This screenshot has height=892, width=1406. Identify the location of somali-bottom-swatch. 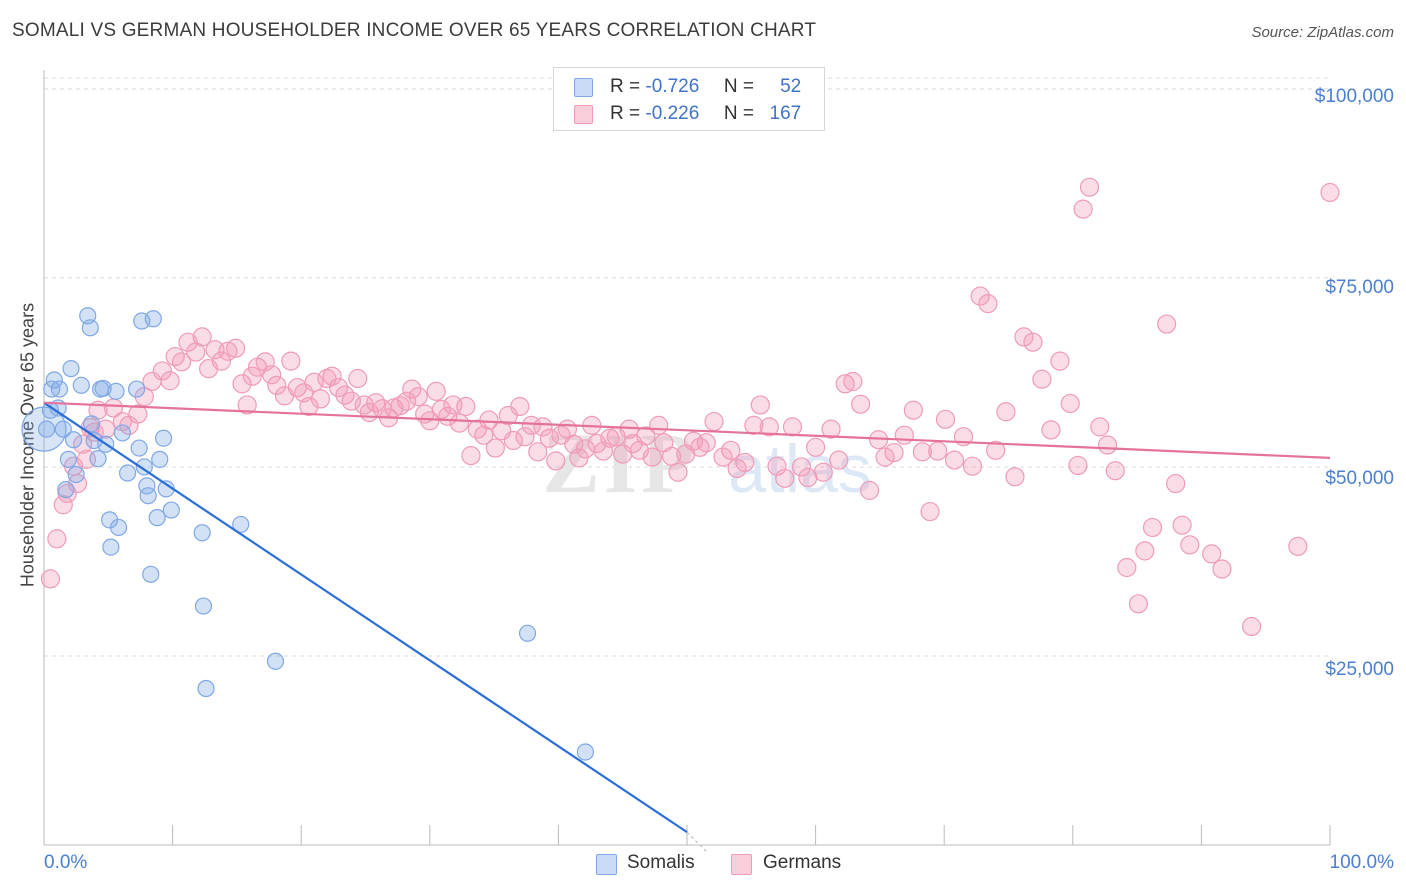
(606, 864).